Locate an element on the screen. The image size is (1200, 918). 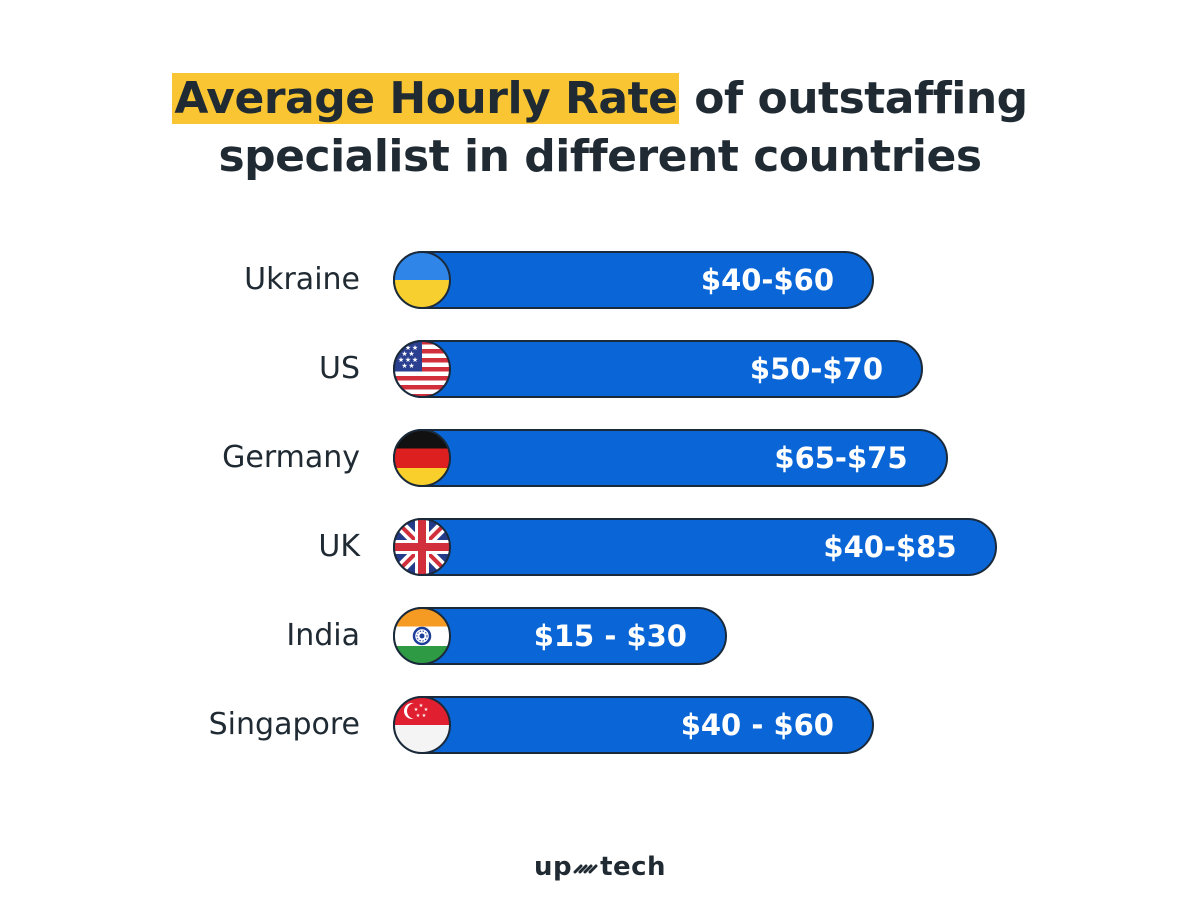
upstech-mark-icon is located at coordinates (585, 868).